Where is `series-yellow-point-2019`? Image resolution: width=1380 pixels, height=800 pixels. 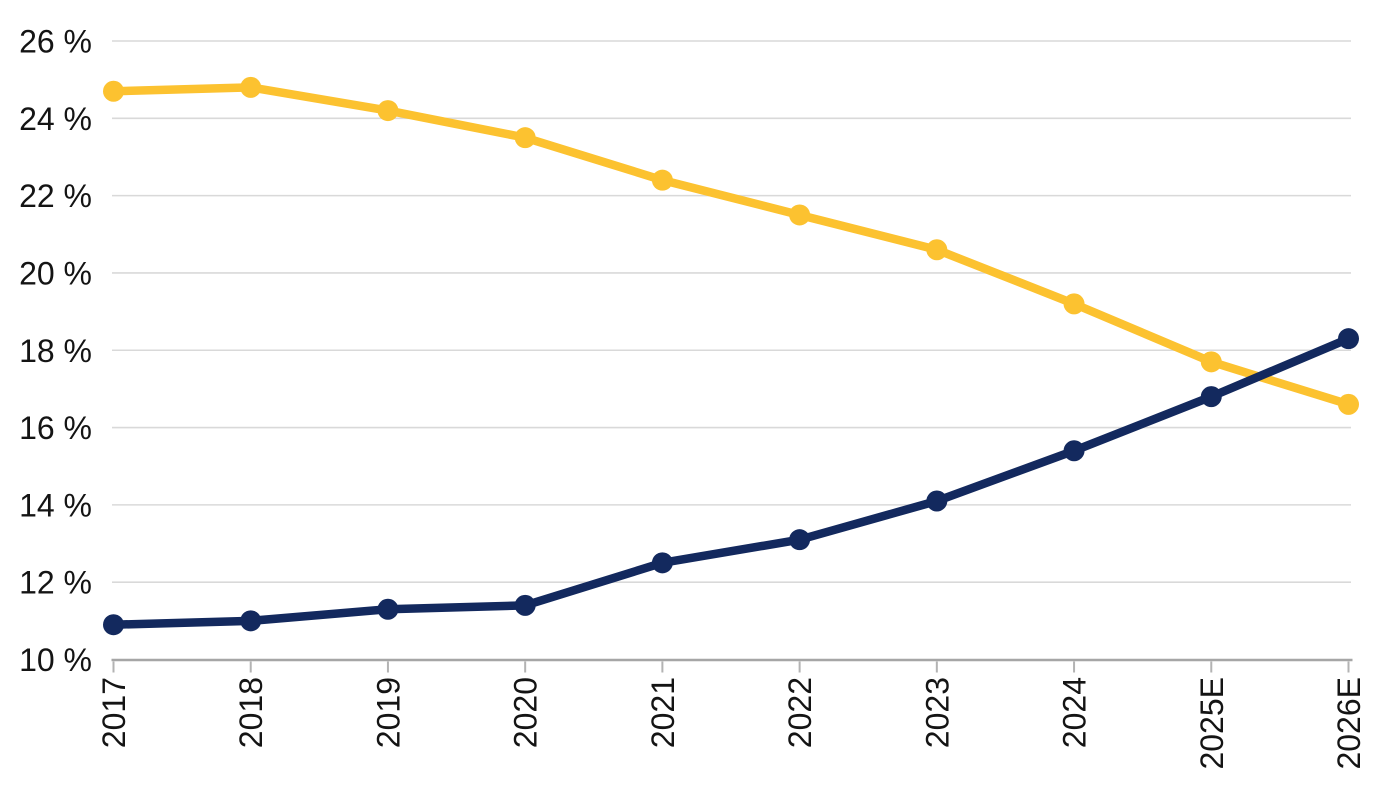 series-yellow-point-2019 is located at coordinates (388, 111).